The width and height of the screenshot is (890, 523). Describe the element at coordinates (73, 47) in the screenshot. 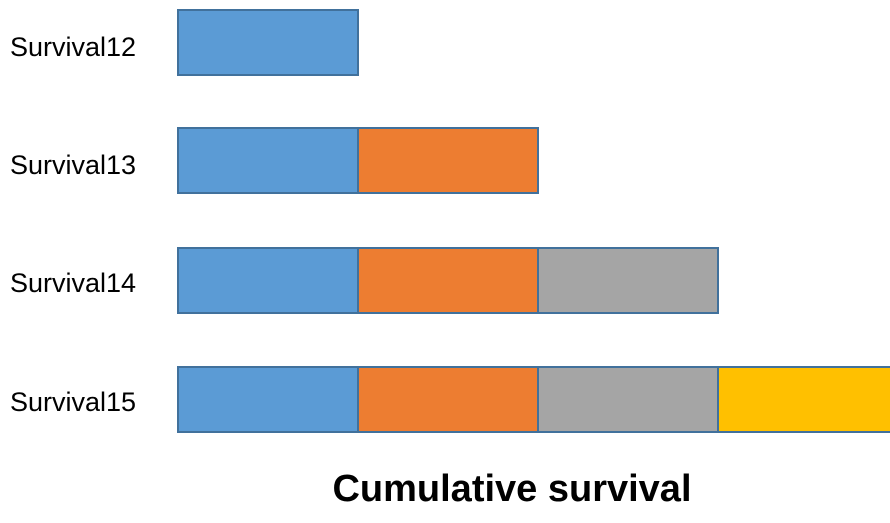

I see `row-label-survival12: Survival12` at that location.